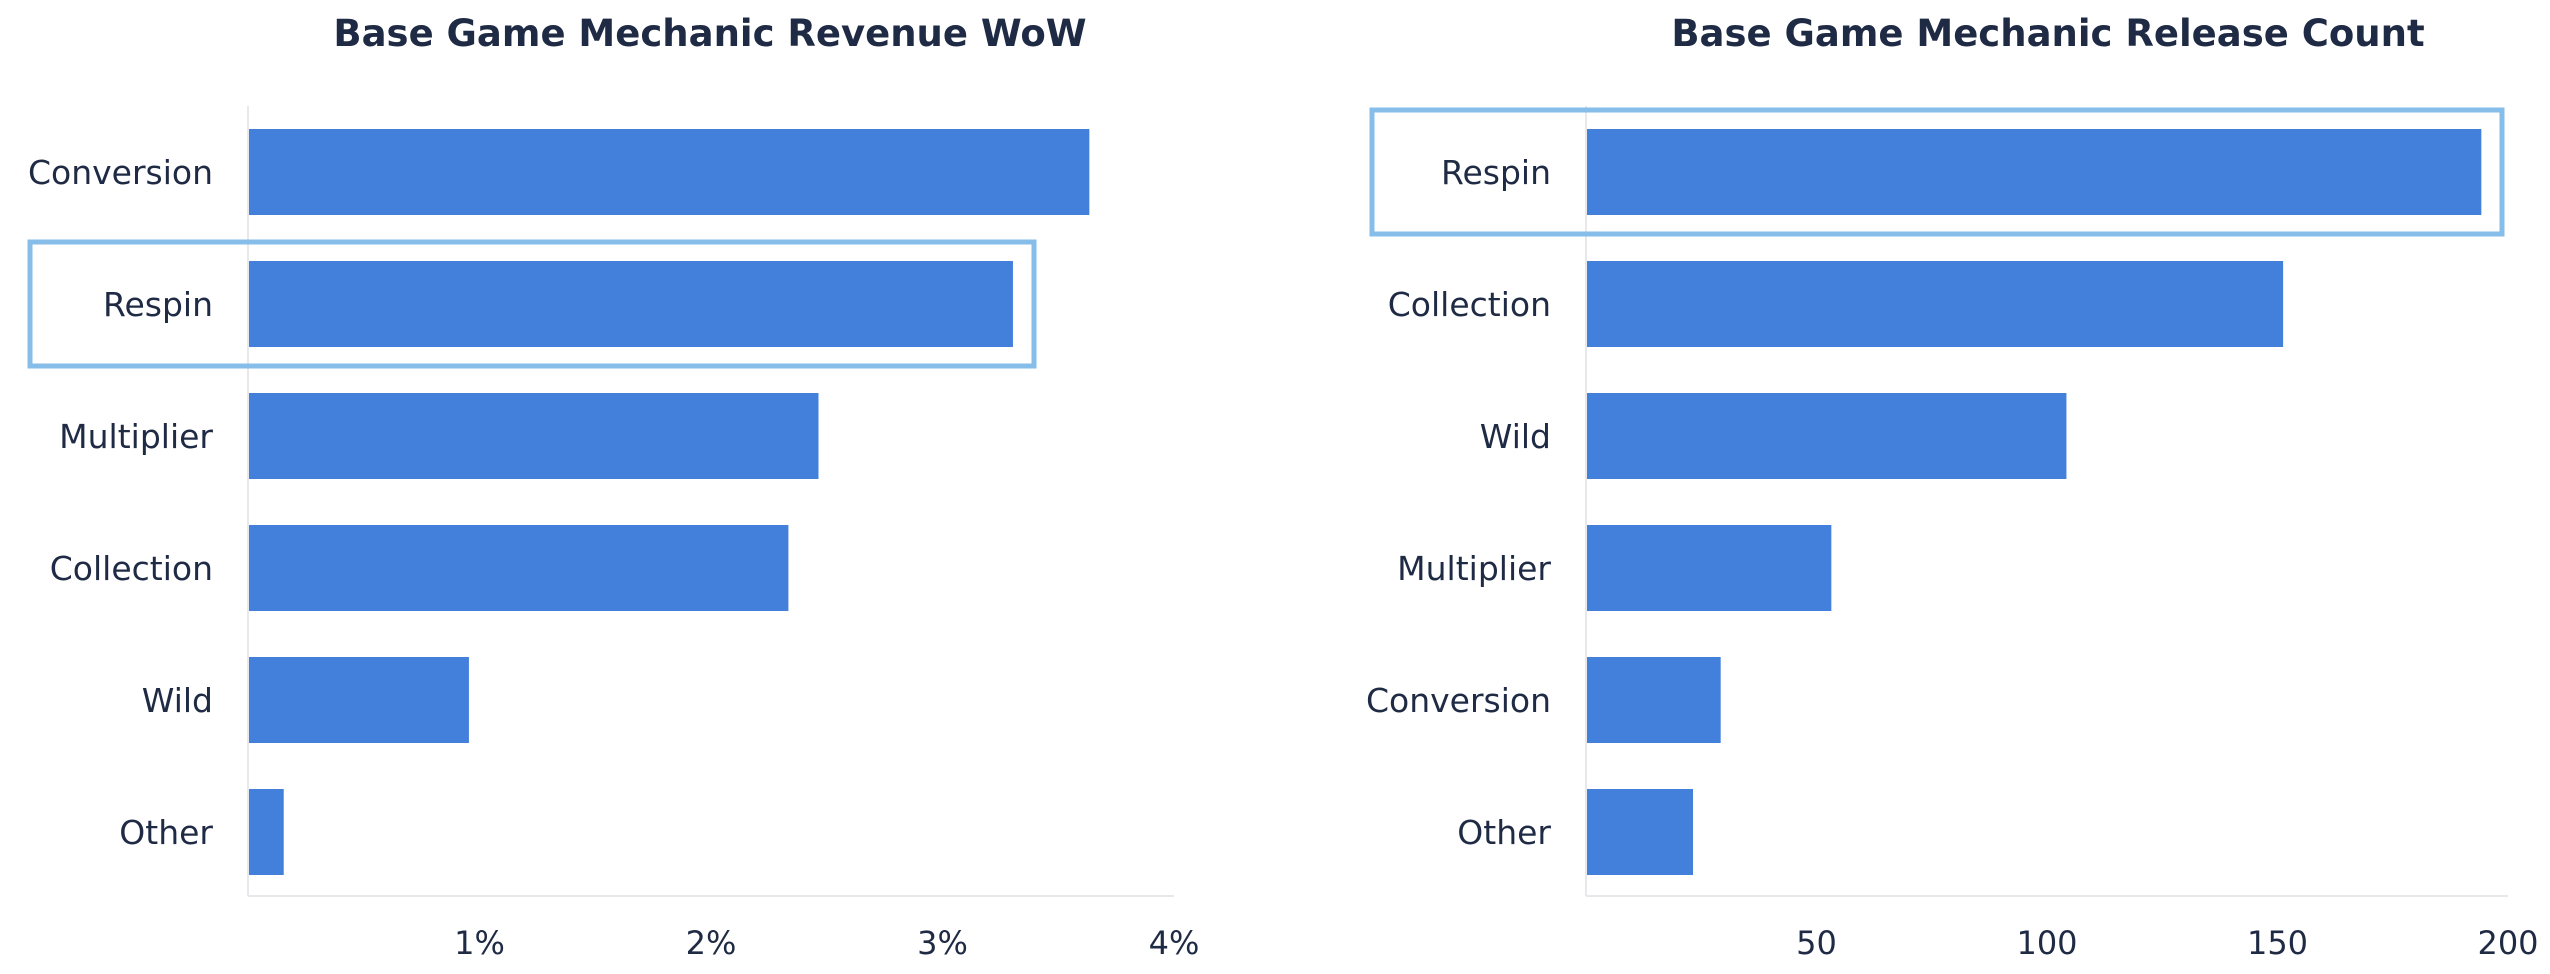 The height and width of the screenshot is (974, 2550). Describe the element at coordinates (1174, 943) in the screenshot. I see `x-tick-label: 4%` at that location.